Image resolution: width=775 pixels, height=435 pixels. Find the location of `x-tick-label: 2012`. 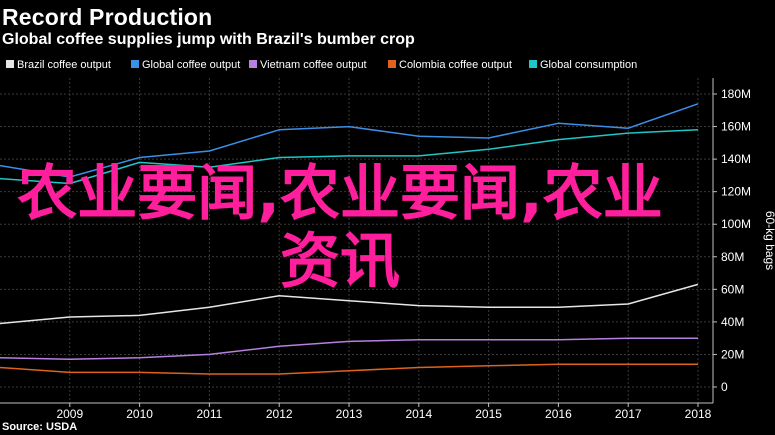

x-tick-label: 2012 is located at coordinates (279, 414).